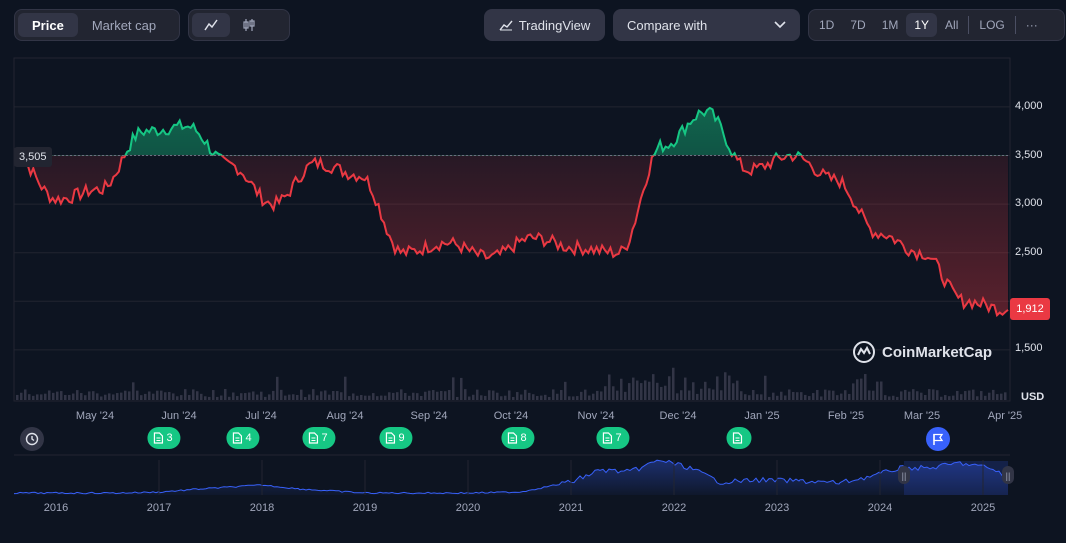  I want to click on range-1m: 1M, so click(890, 25).